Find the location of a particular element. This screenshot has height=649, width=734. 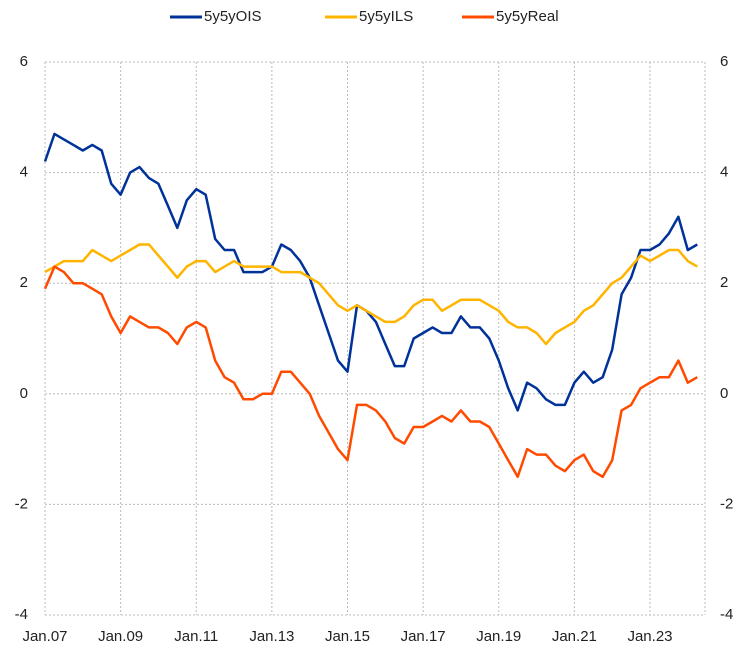

y2-tick-label: -4 is located at coordinates (726, 614).